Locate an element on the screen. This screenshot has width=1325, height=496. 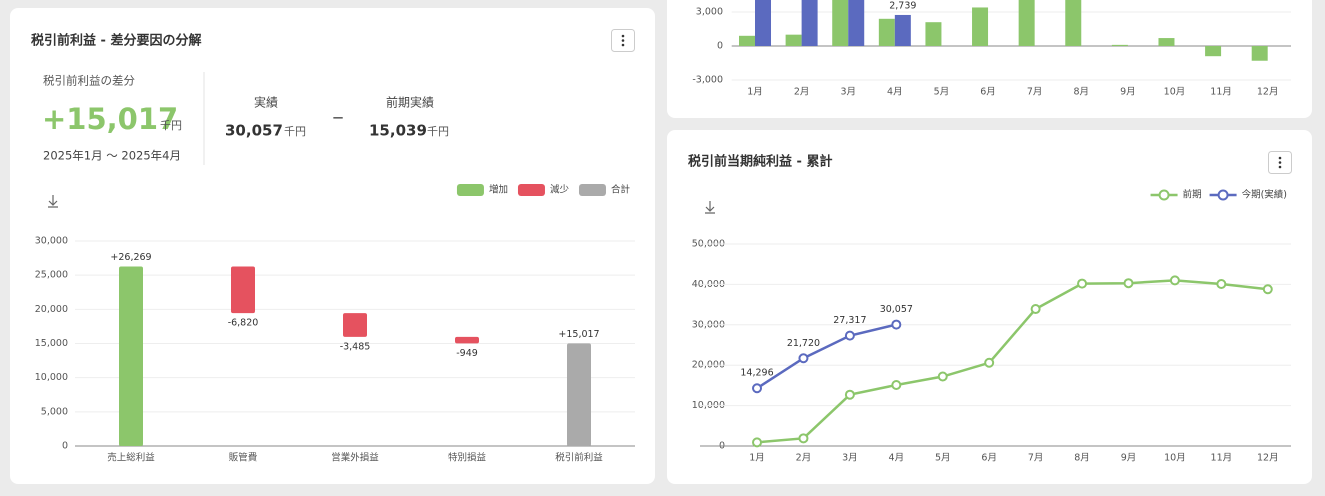
card is located at coordinates (989, 59).